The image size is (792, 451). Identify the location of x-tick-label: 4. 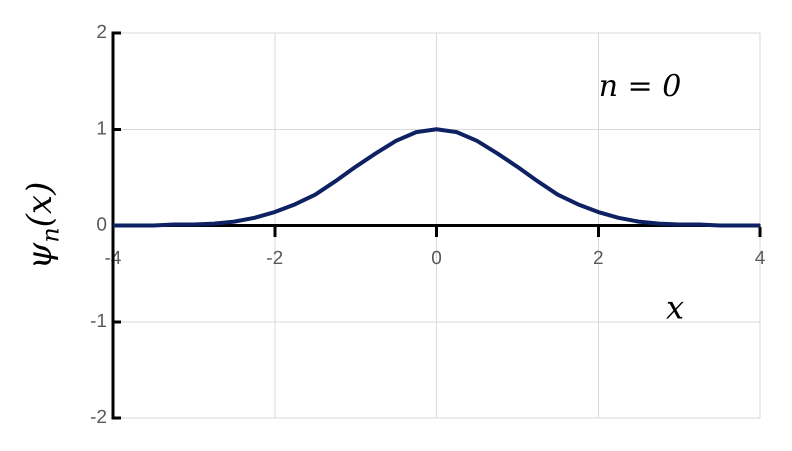
(760, 259).